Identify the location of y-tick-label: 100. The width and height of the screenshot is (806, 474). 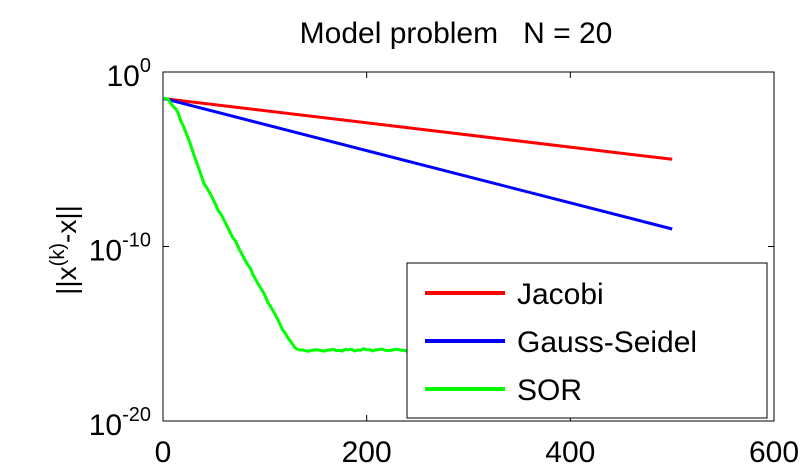
(129, 74).